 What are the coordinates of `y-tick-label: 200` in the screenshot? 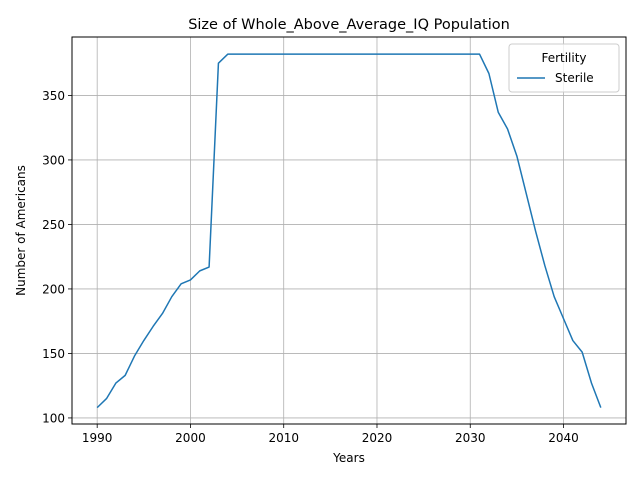 It's located at (53, 289).